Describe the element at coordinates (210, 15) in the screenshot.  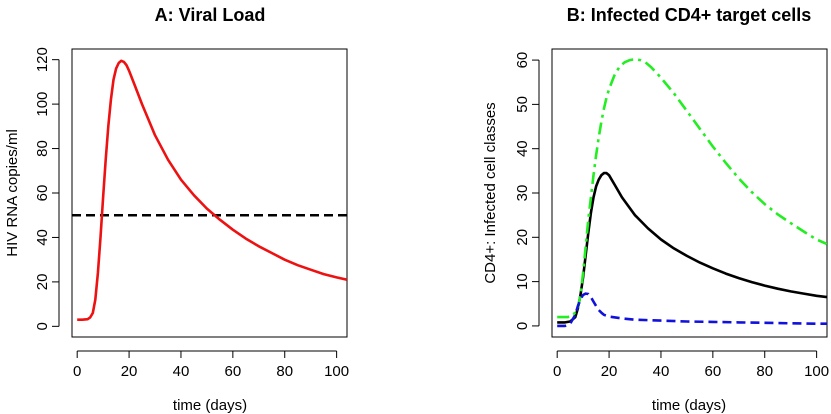
I see `chart-title-a: A: Viral Load` at that location.